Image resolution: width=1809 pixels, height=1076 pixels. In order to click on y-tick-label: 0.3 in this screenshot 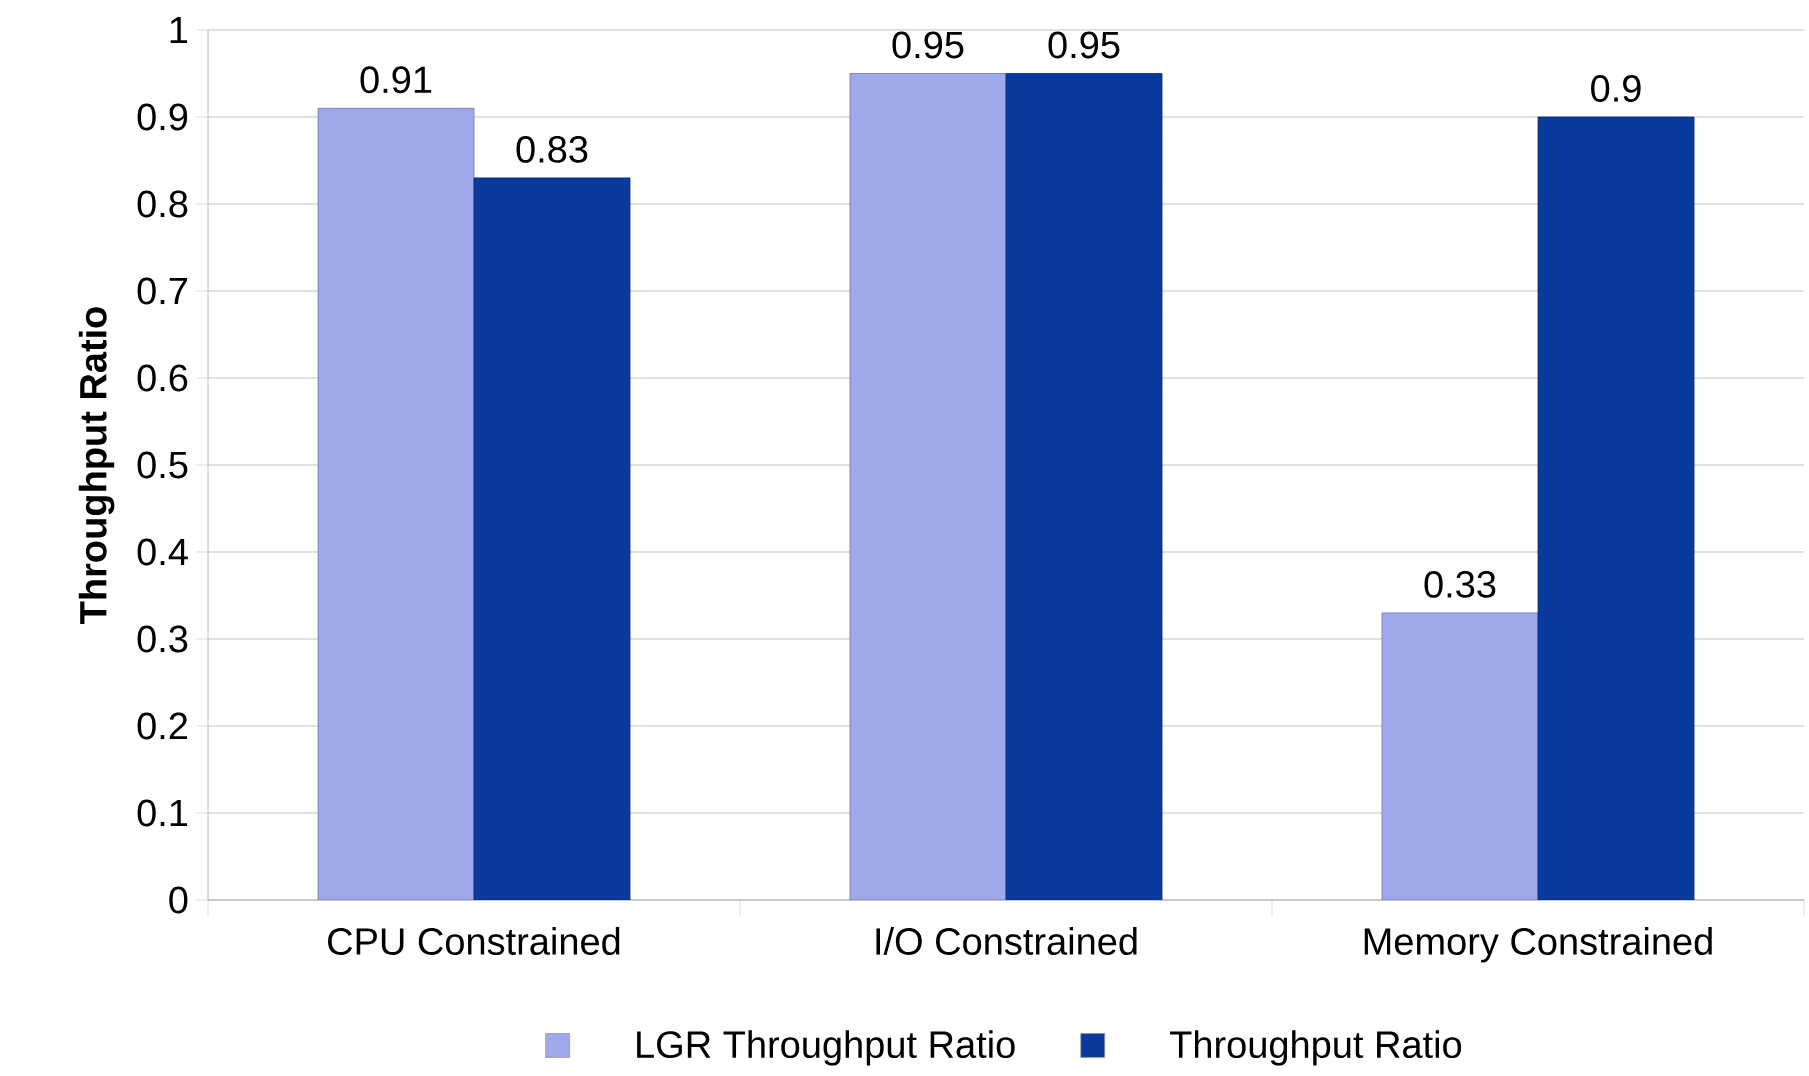, I will do `click(162, 639)`.